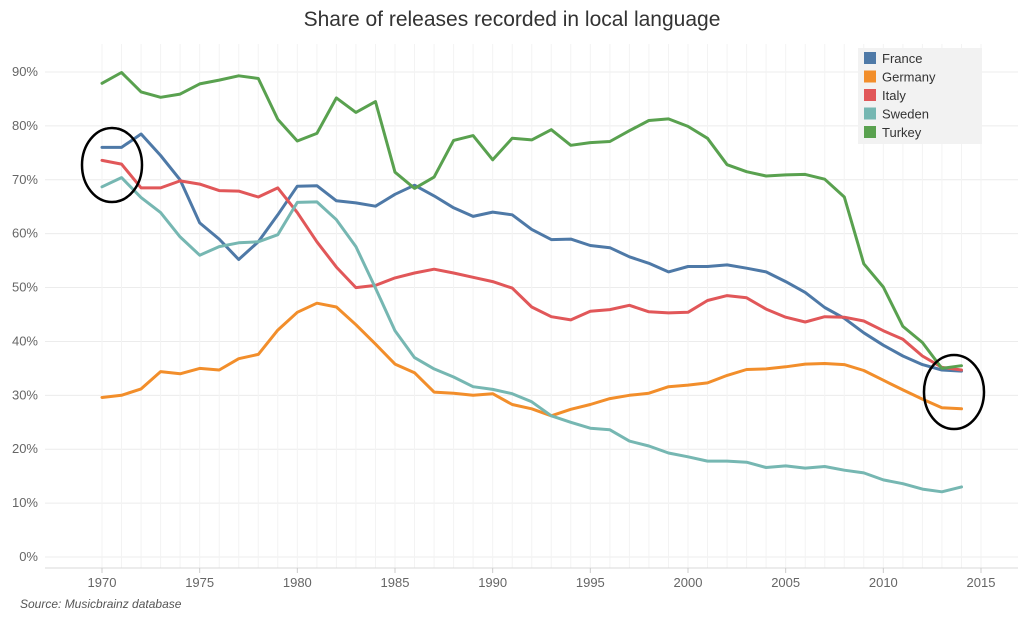  I want to click on y-tick-label: 90%, so click(25, 71).